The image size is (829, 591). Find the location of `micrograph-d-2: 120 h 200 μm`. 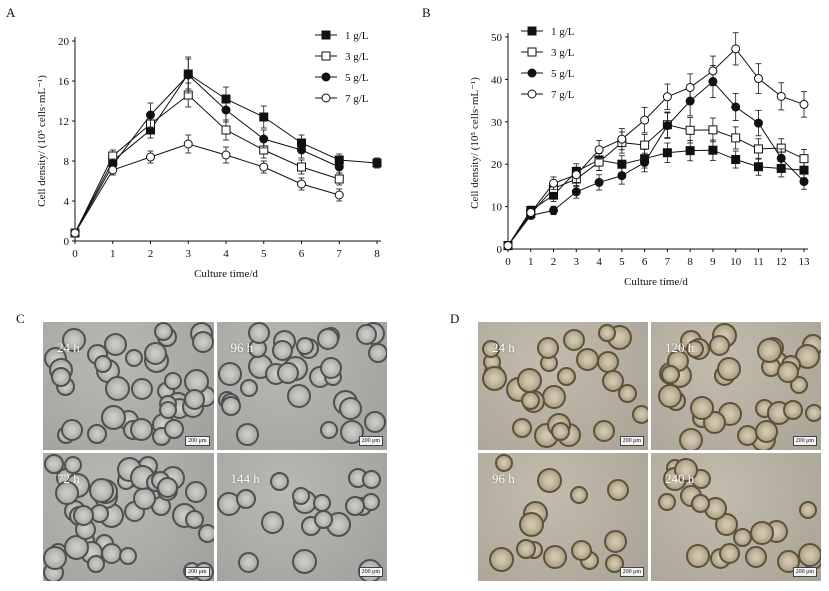

micrograph-d-2: 120 h 200 μm is located at coordinates (736, 386).